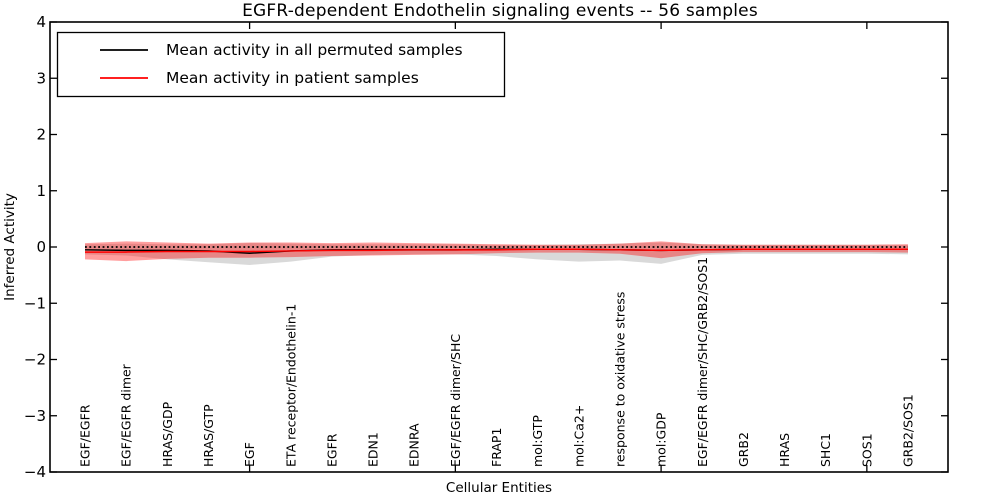 The height and width of the screenshot is (500, 1000). Describe the element at coordinates (290, 385) in the screenshot. I see `x-category-label: ETA receptor/Endothelin-1` at that location.